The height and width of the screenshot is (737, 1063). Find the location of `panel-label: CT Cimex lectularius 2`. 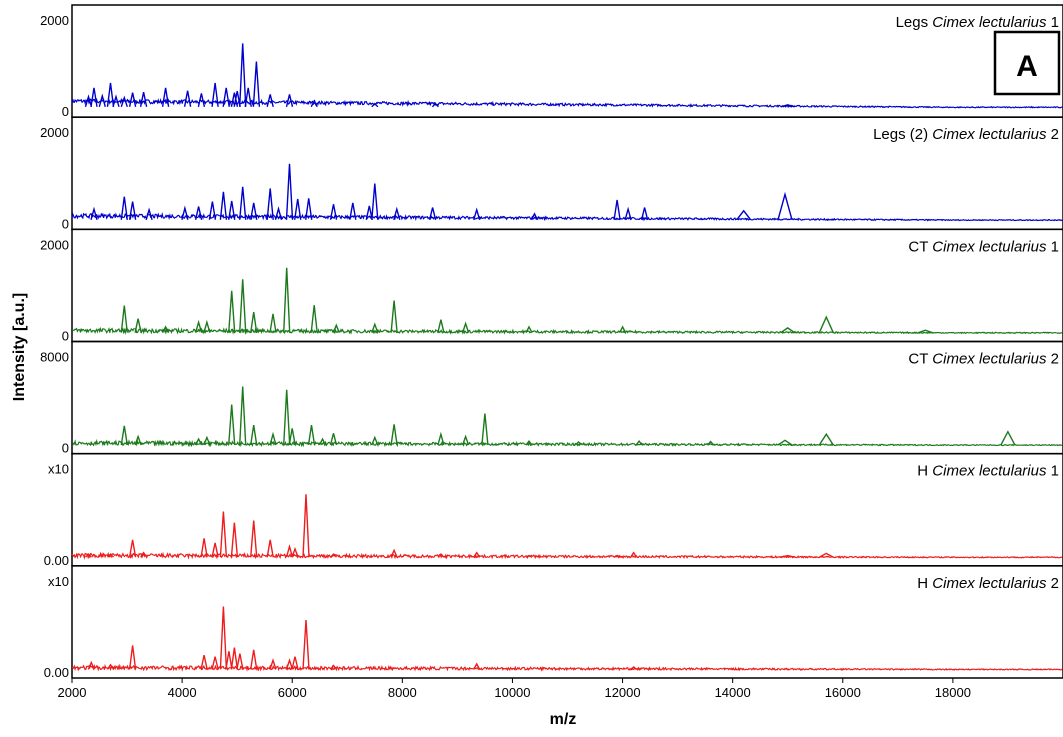

panel-label: CT Cimex lectularius 2 is located at coordinates (983, 359).